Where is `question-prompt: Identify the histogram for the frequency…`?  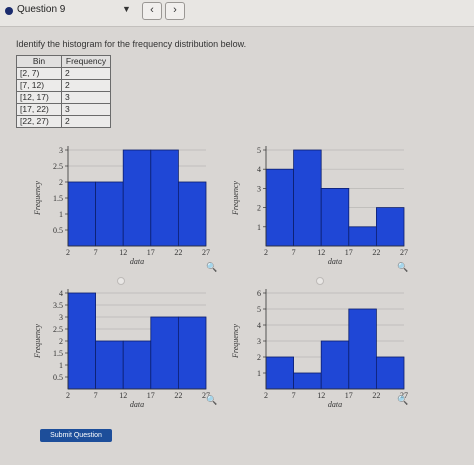 question-prompt: Identify the histogram for the frequency… is located at coordinates (131, 44).